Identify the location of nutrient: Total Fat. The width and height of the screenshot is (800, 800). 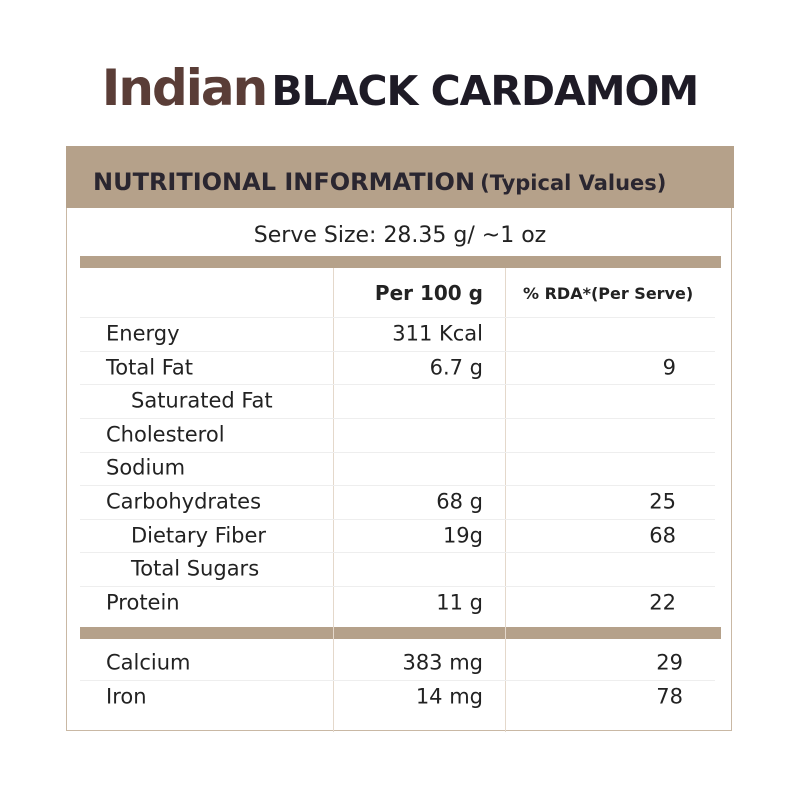
(149, 367).